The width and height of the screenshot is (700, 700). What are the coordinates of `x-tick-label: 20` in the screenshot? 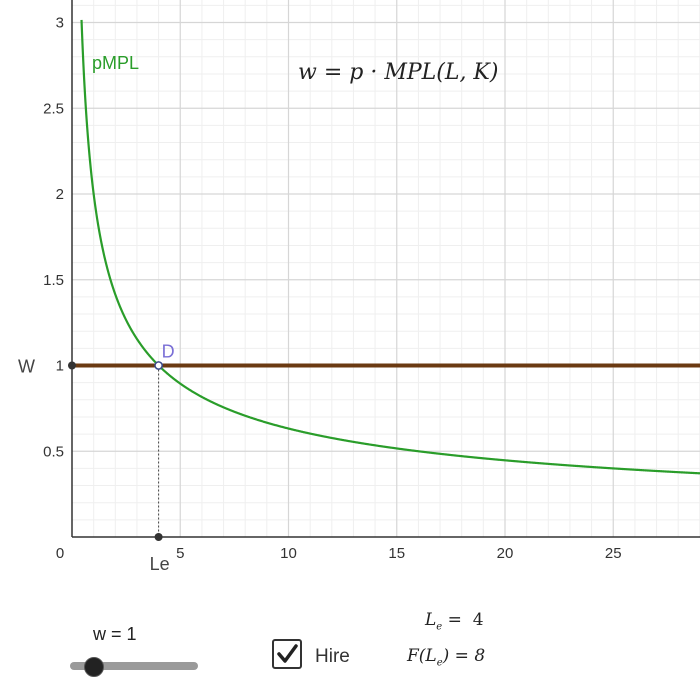 It's located at (505, 553).